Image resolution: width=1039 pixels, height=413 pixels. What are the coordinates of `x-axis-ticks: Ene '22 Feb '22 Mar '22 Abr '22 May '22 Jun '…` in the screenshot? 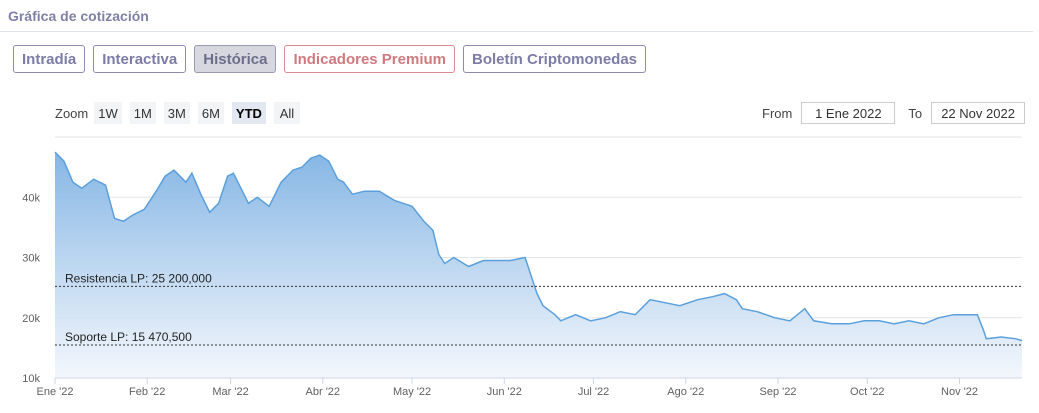 It's located at (529, 387).